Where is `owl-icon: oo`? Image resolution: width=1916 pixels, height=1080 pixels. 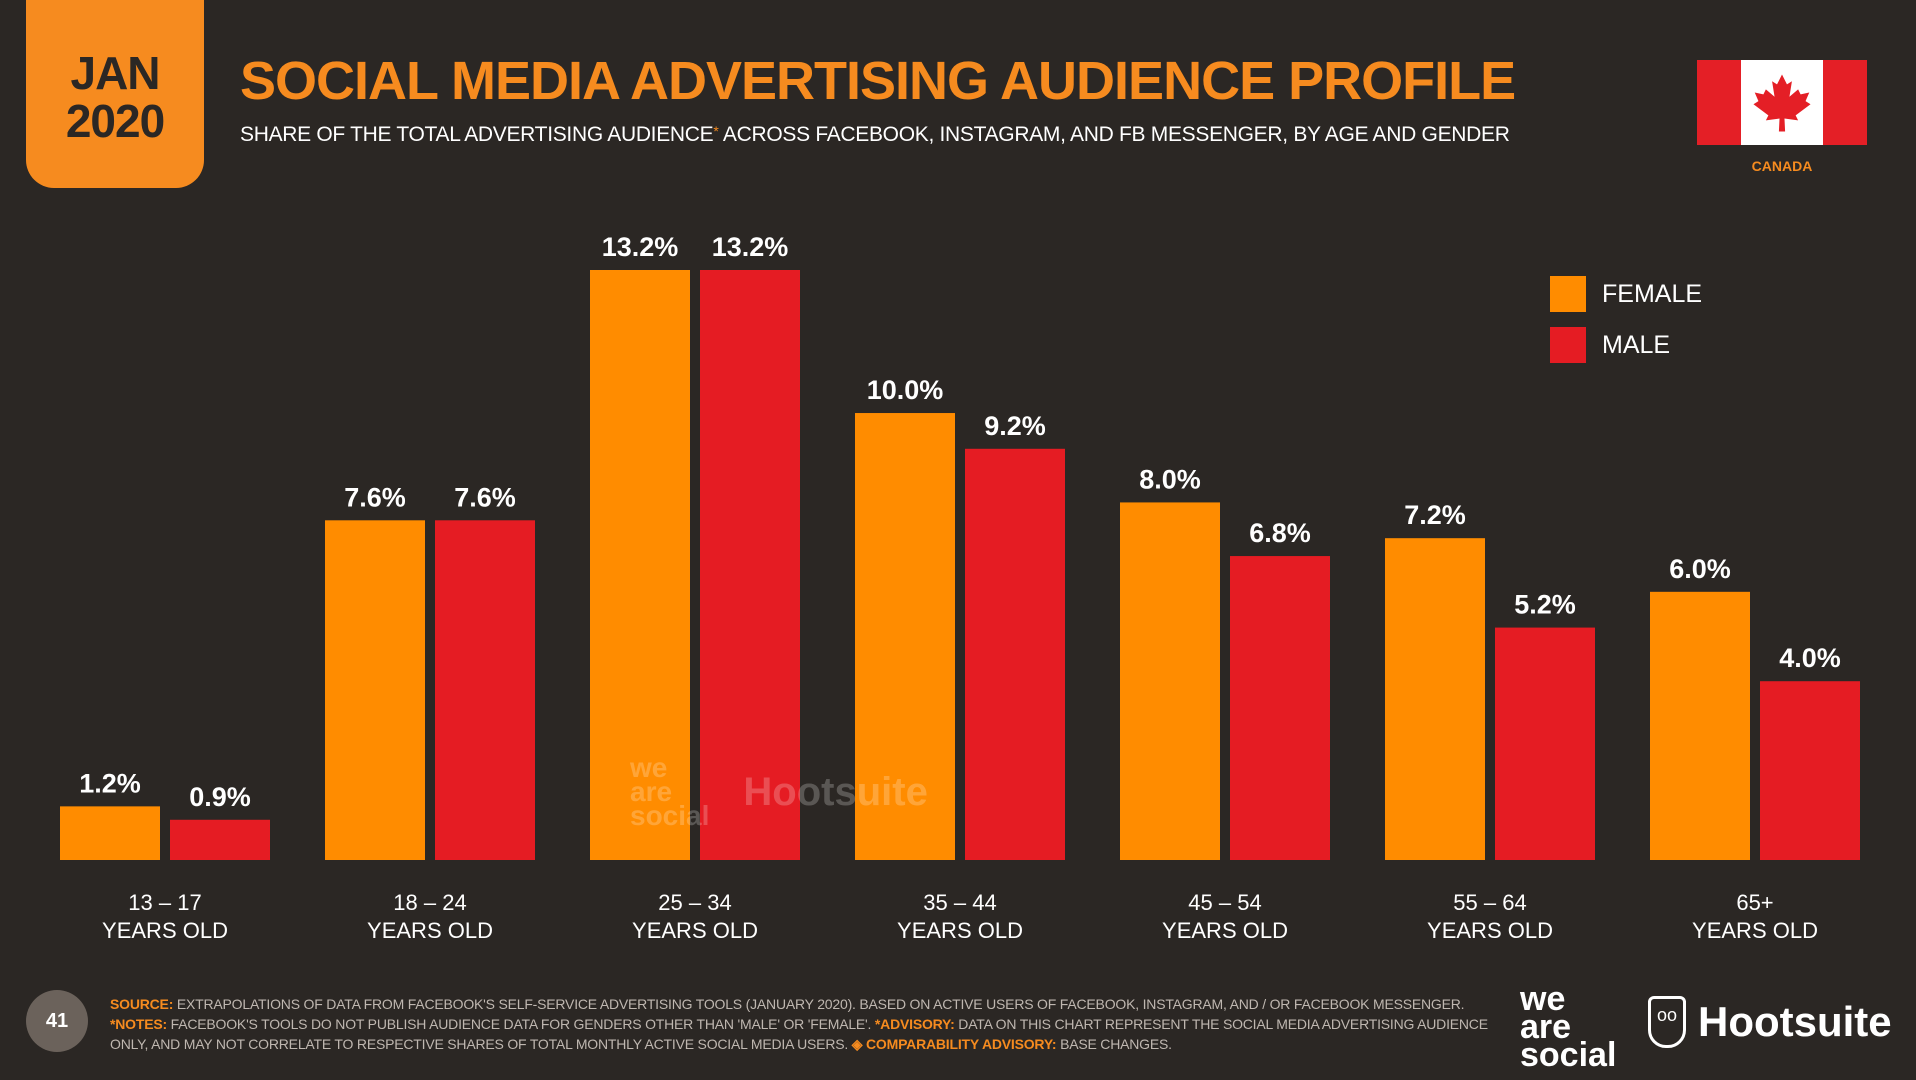
owl-icon: oo is located at coordinates (1667, 1022).